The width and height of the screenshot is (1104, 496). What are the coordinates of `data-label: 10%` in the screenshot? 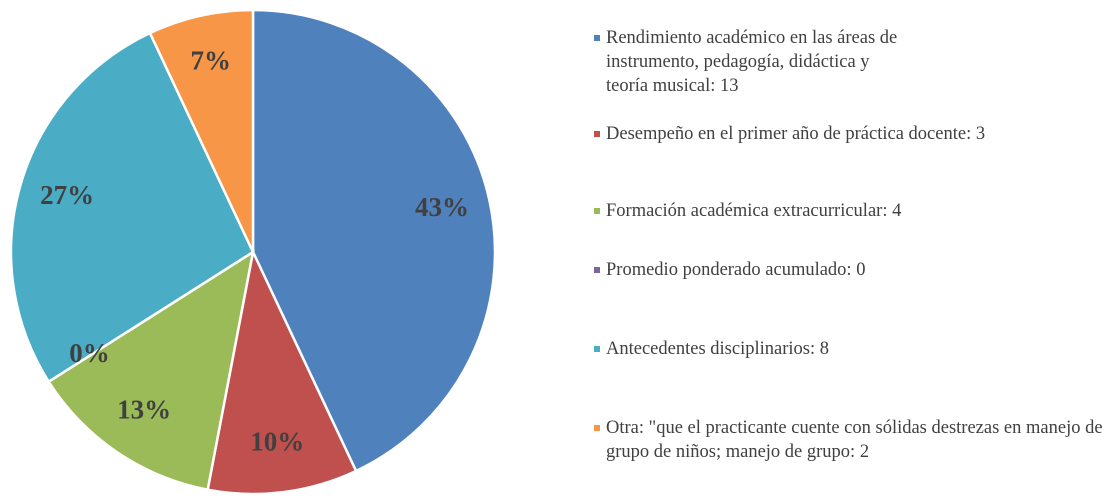 It's located at (277, 441).